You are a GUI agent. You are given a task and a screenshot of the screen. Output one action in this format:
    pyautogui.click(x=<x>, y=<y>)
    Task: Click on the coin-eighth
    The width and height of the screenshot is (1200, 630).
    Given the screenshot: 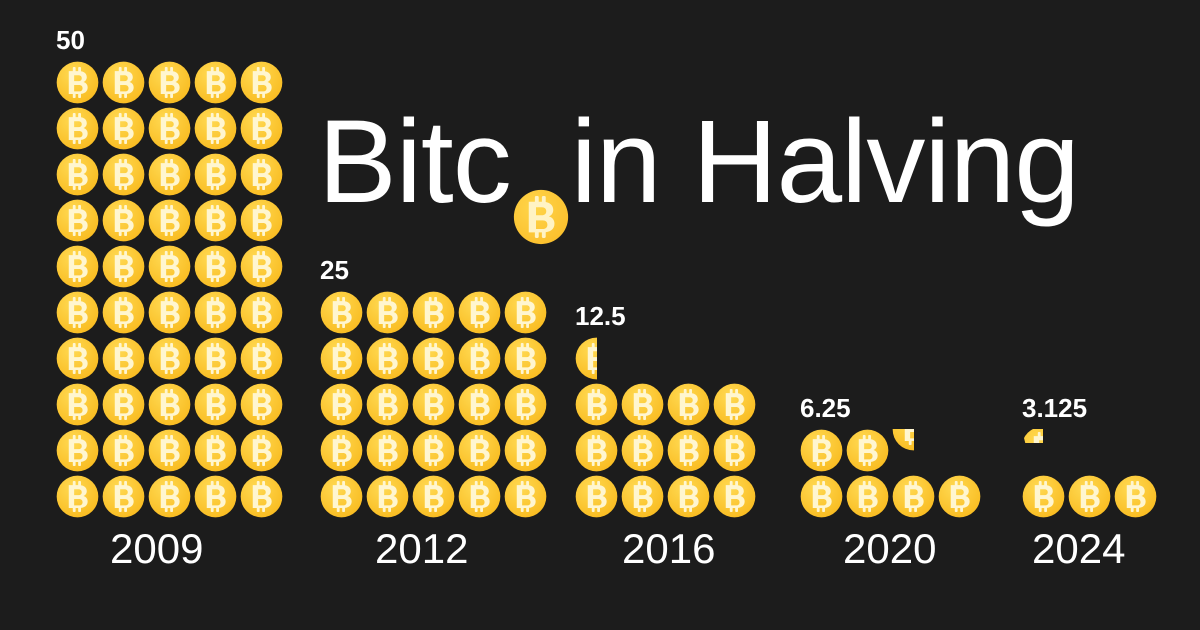 What is the action you would take?
    pyautogui.click(x=1032, y=436)
    